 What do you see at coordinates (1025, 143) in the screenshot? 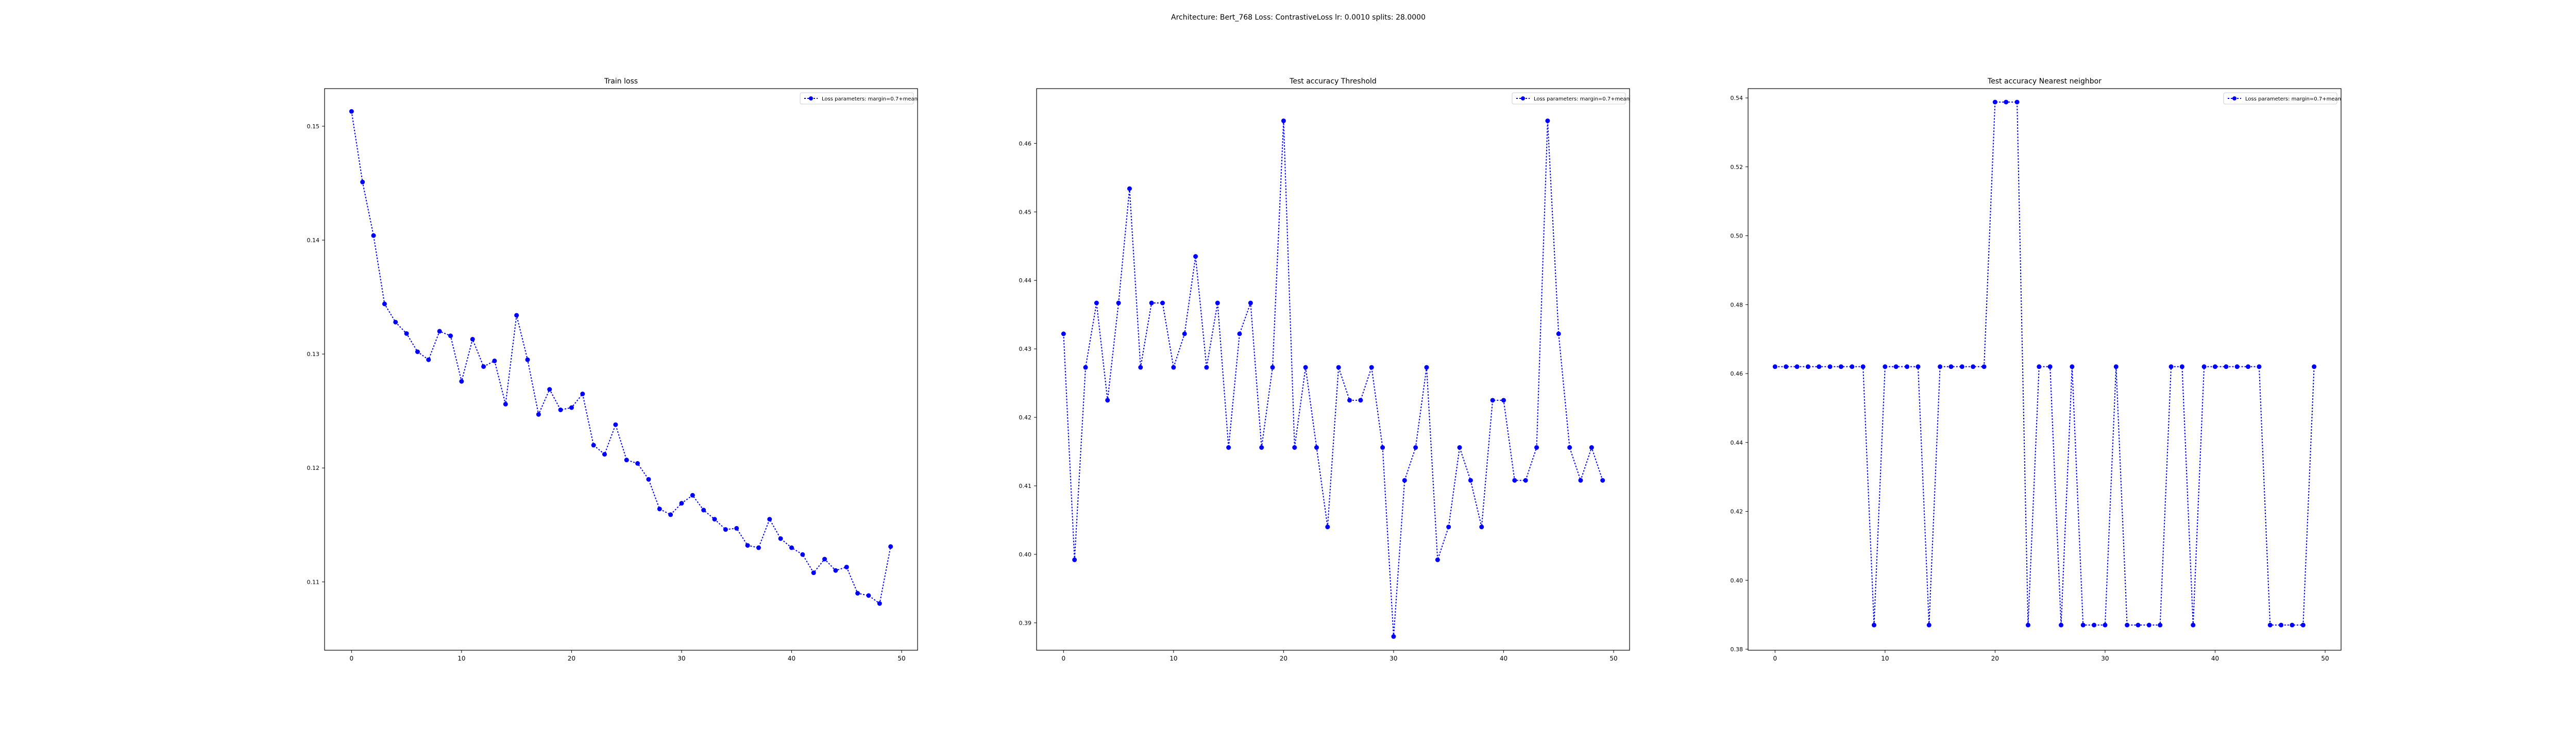
I see `y-tick-label: 0.46` at bounding box center [1025, 143].